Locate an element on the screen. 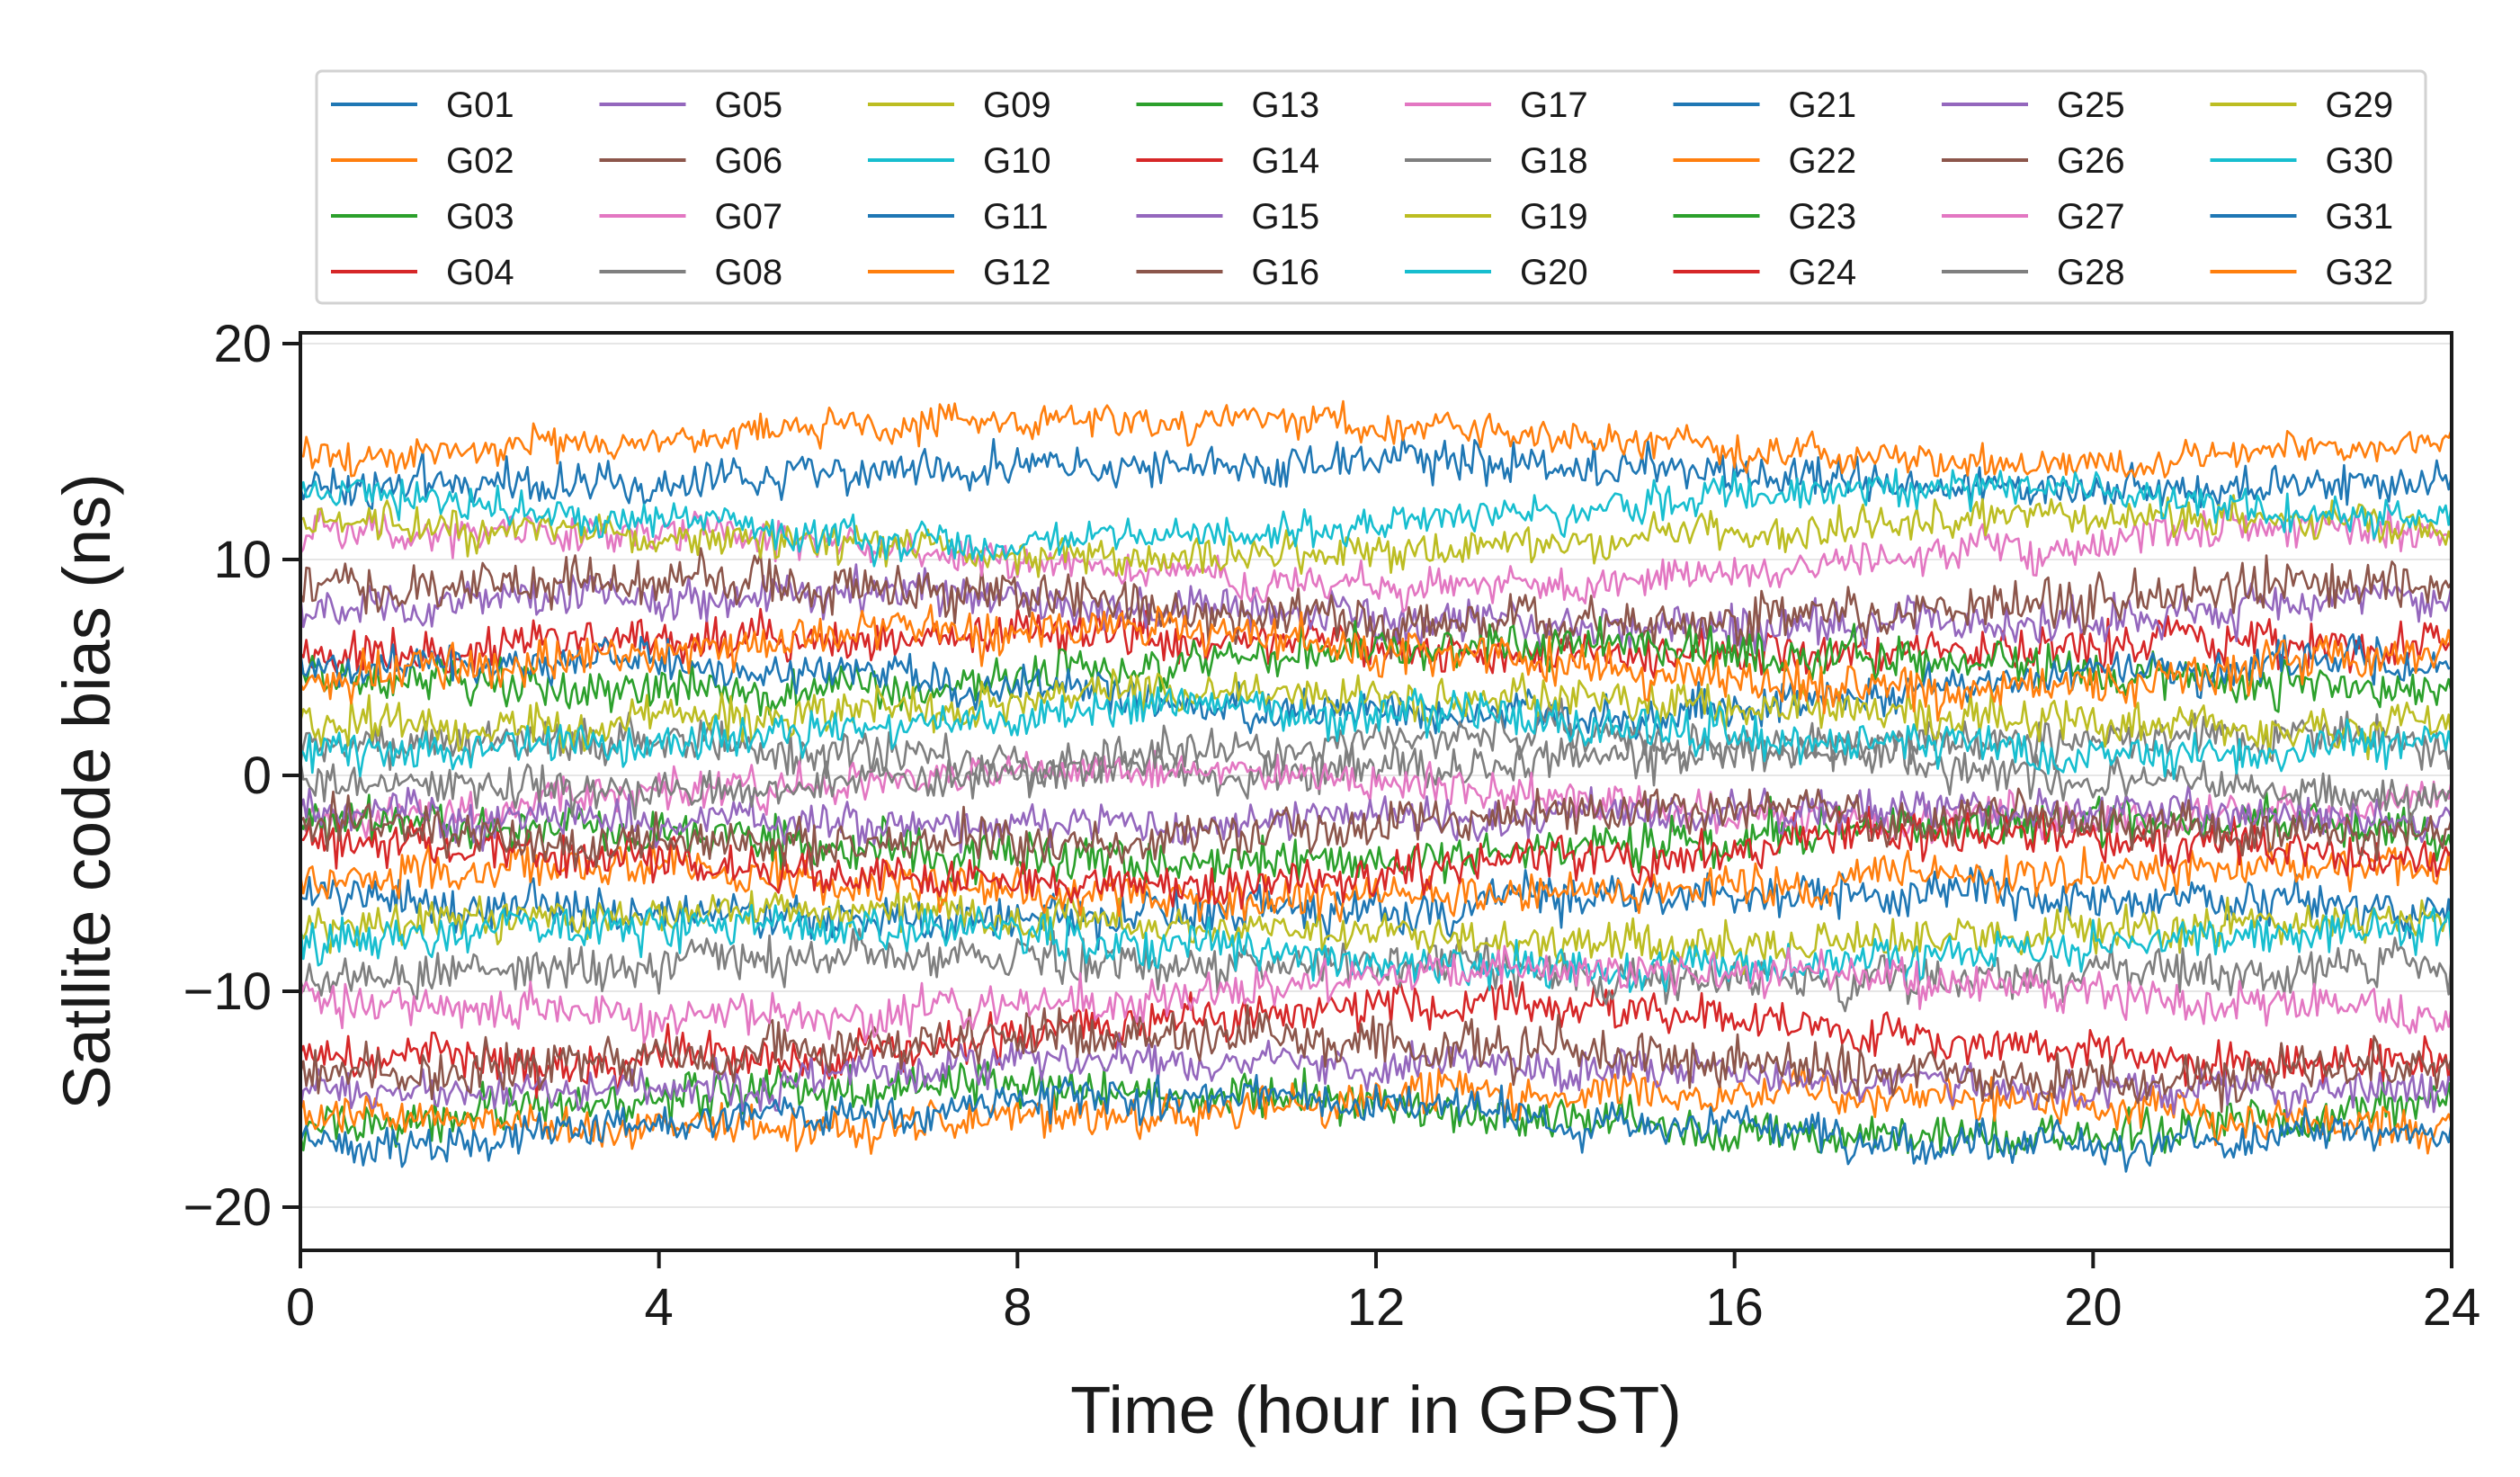 The height and width of the screenshot is (1477, 2520). x-tick-label: 16 is located at coordinates (1735, 1307).